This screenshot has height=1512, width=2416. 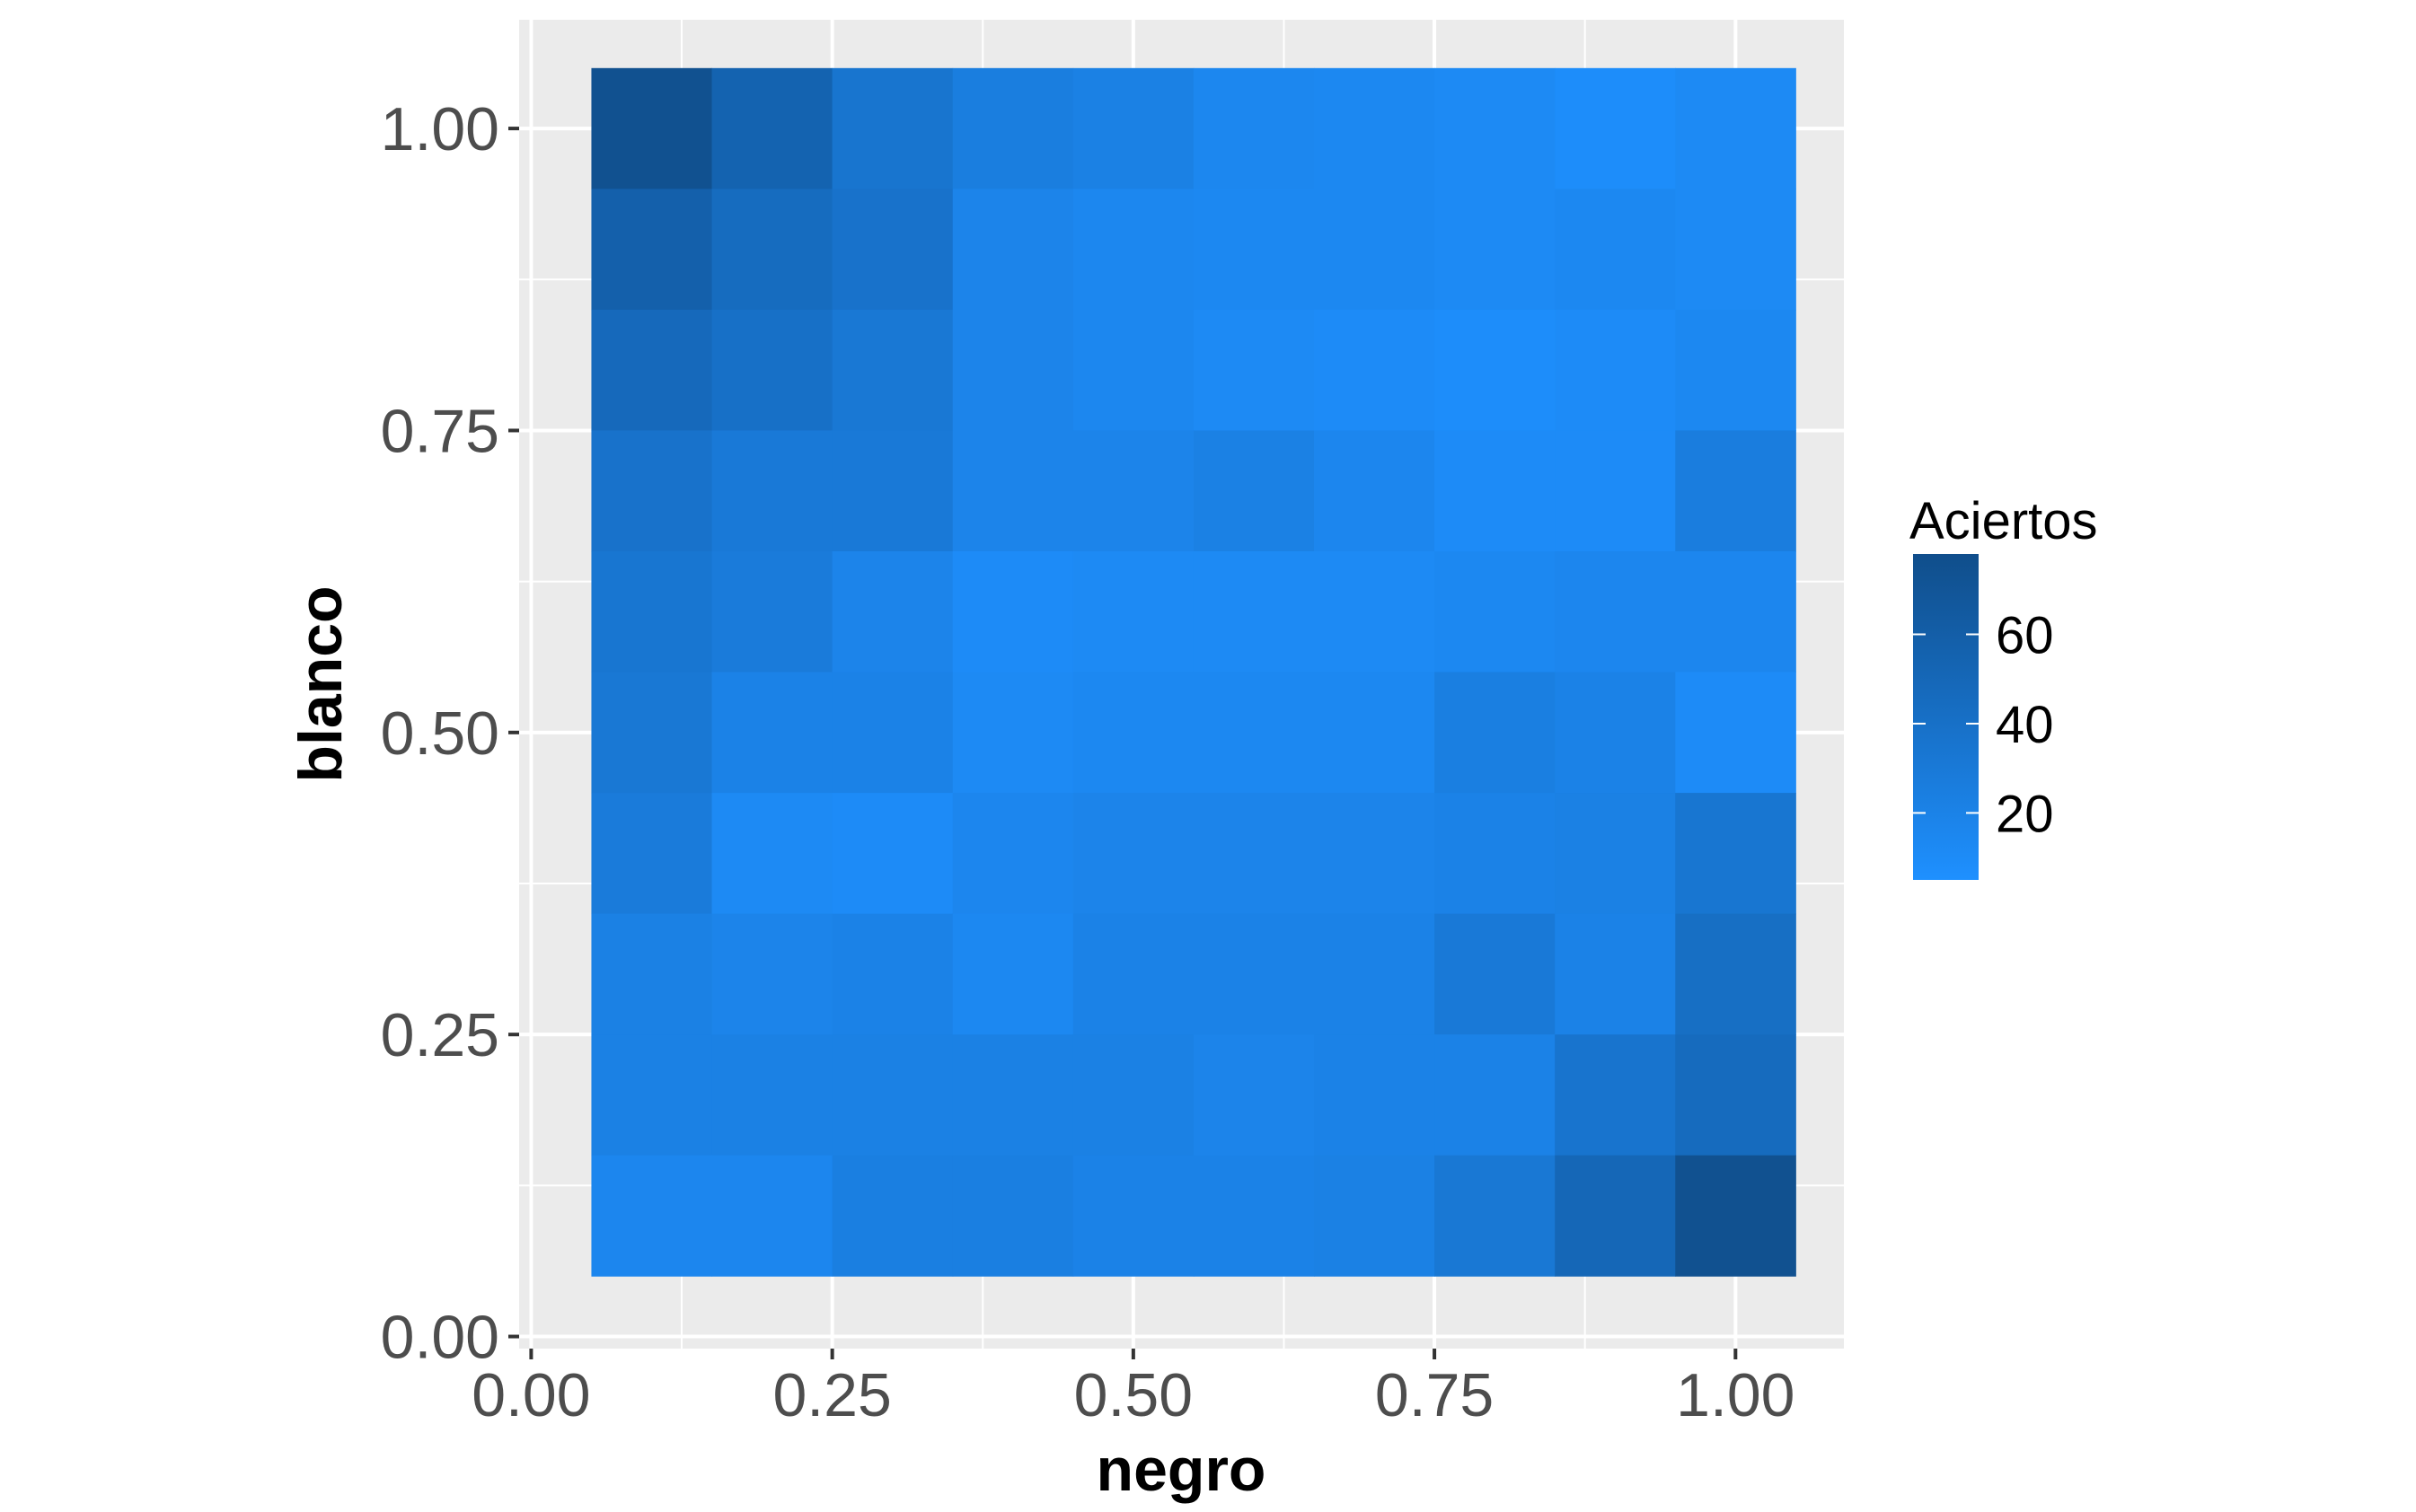 What do you see at coordinates (321, 683) in the screenshot?
I see `y-axis-title: blanco` at bounding box center [321, 683].